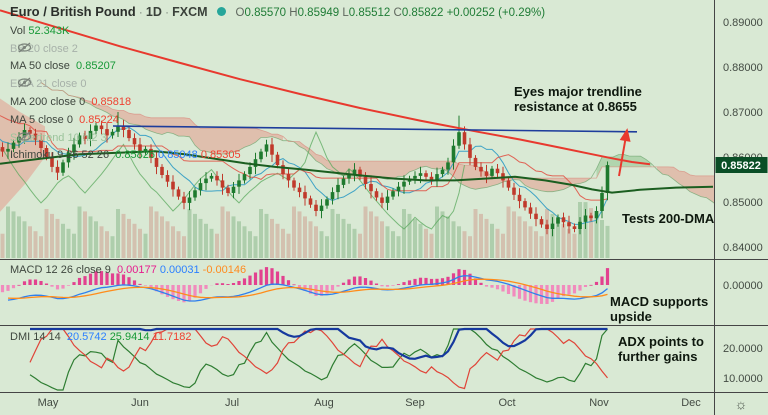 This screenshot has width=768, height=415. What do you see at coordinates (138, 270) in the screenshot?
I see `text-part: 0.00177` at bounding box center [138, 270].